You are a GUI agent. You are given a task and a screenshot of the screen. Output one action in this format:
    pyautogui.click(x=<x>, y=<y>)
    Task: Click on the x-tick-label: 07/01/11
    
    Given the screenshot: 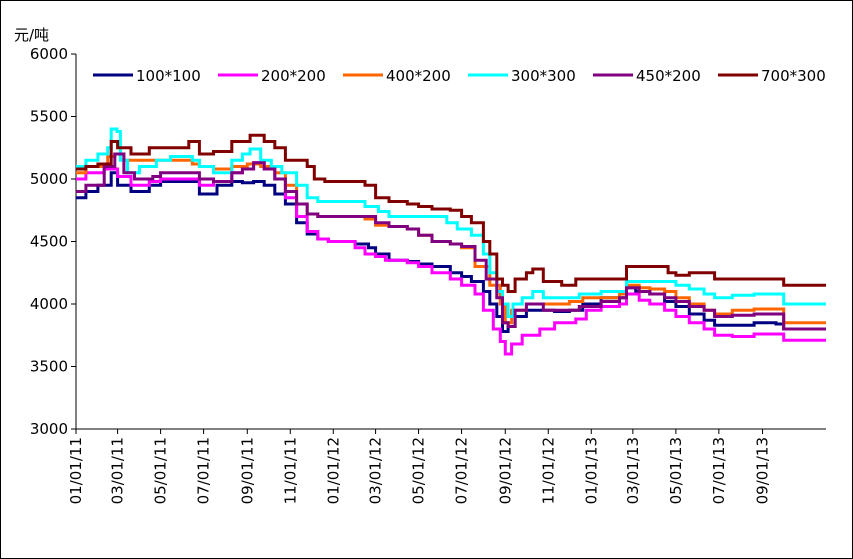 What is the action you would take?
    pyautogui.click(x=204, y=470)
    